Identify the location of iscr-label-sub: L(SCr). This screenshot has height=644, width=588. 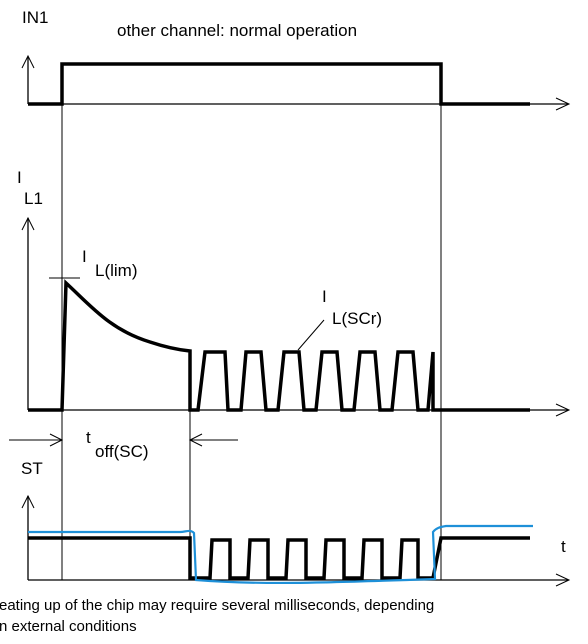
(357, 318).